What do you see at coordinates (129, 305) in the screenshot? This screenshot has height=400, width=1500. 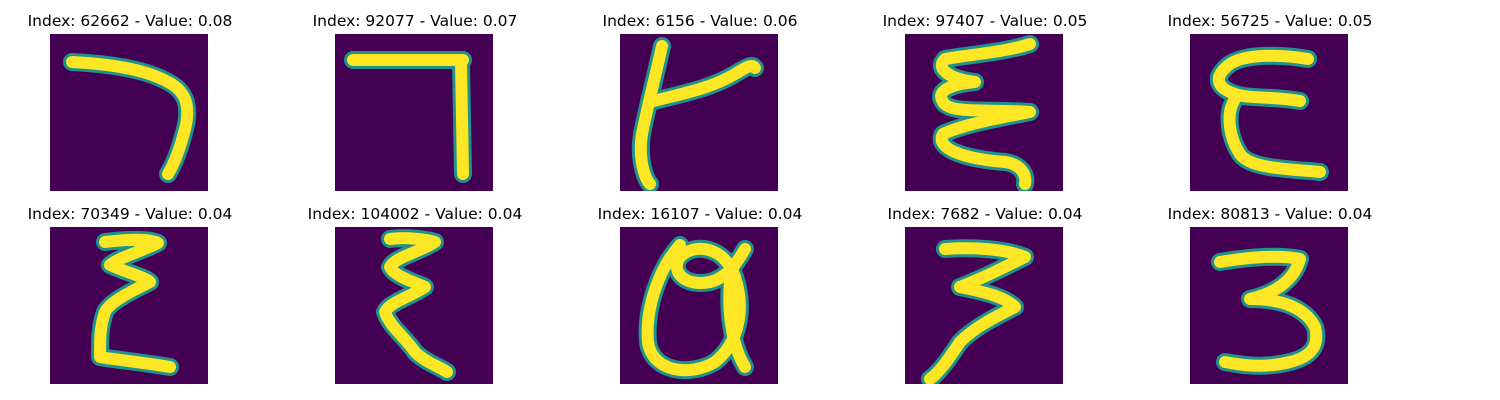 I see `zigzag-e-icon` at bounding box center [129, 305].